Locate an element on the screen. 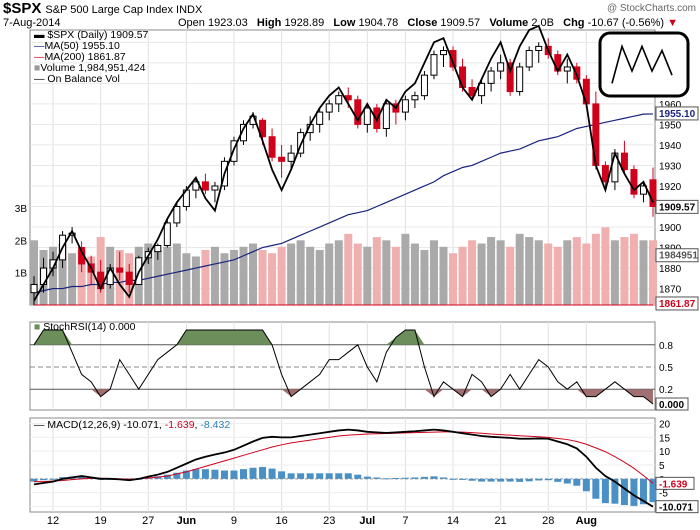  legend-obv: — On Balance Vol is located at coordinates (77, 79).